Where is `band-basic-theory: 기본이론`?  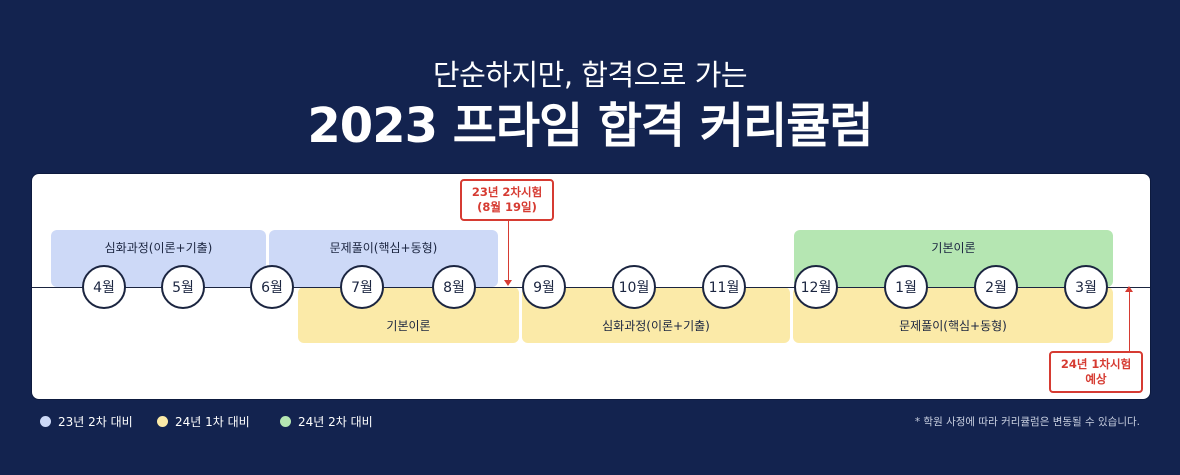 band-basic-theory: 기본이론 is located at coordinates (408, 315).